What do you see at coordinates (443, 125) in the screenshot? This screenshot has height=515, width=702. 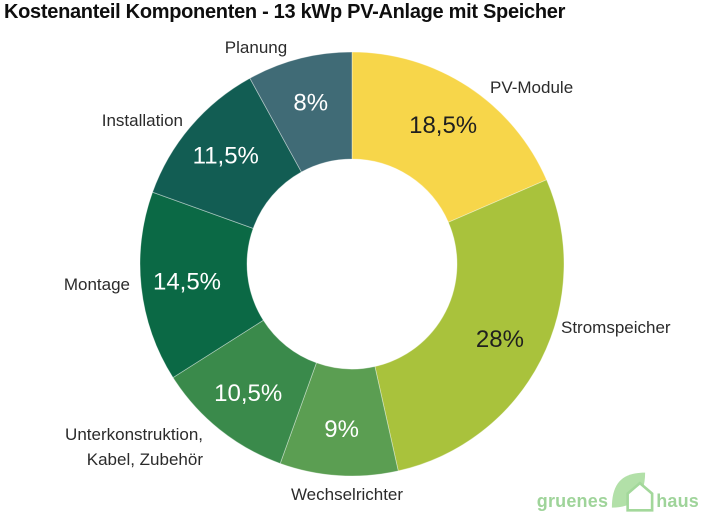 I see `segment-value-label-0: 18,5%` at bounding box center [443, 125].